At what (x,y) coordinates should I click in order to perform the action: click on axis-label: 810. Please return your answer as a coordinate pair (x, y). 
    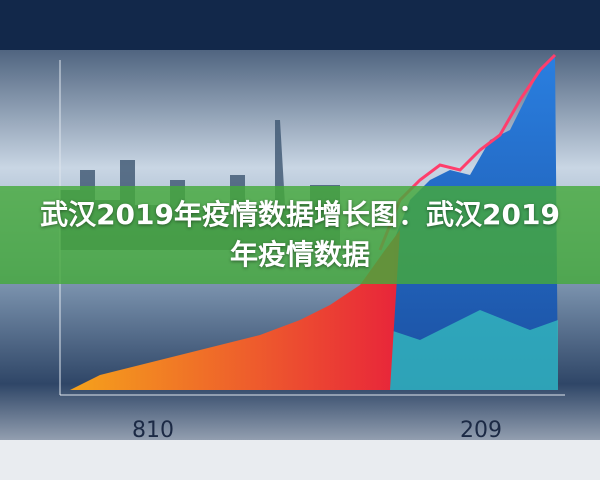
    Looking at the image, I should click on (153, 430).